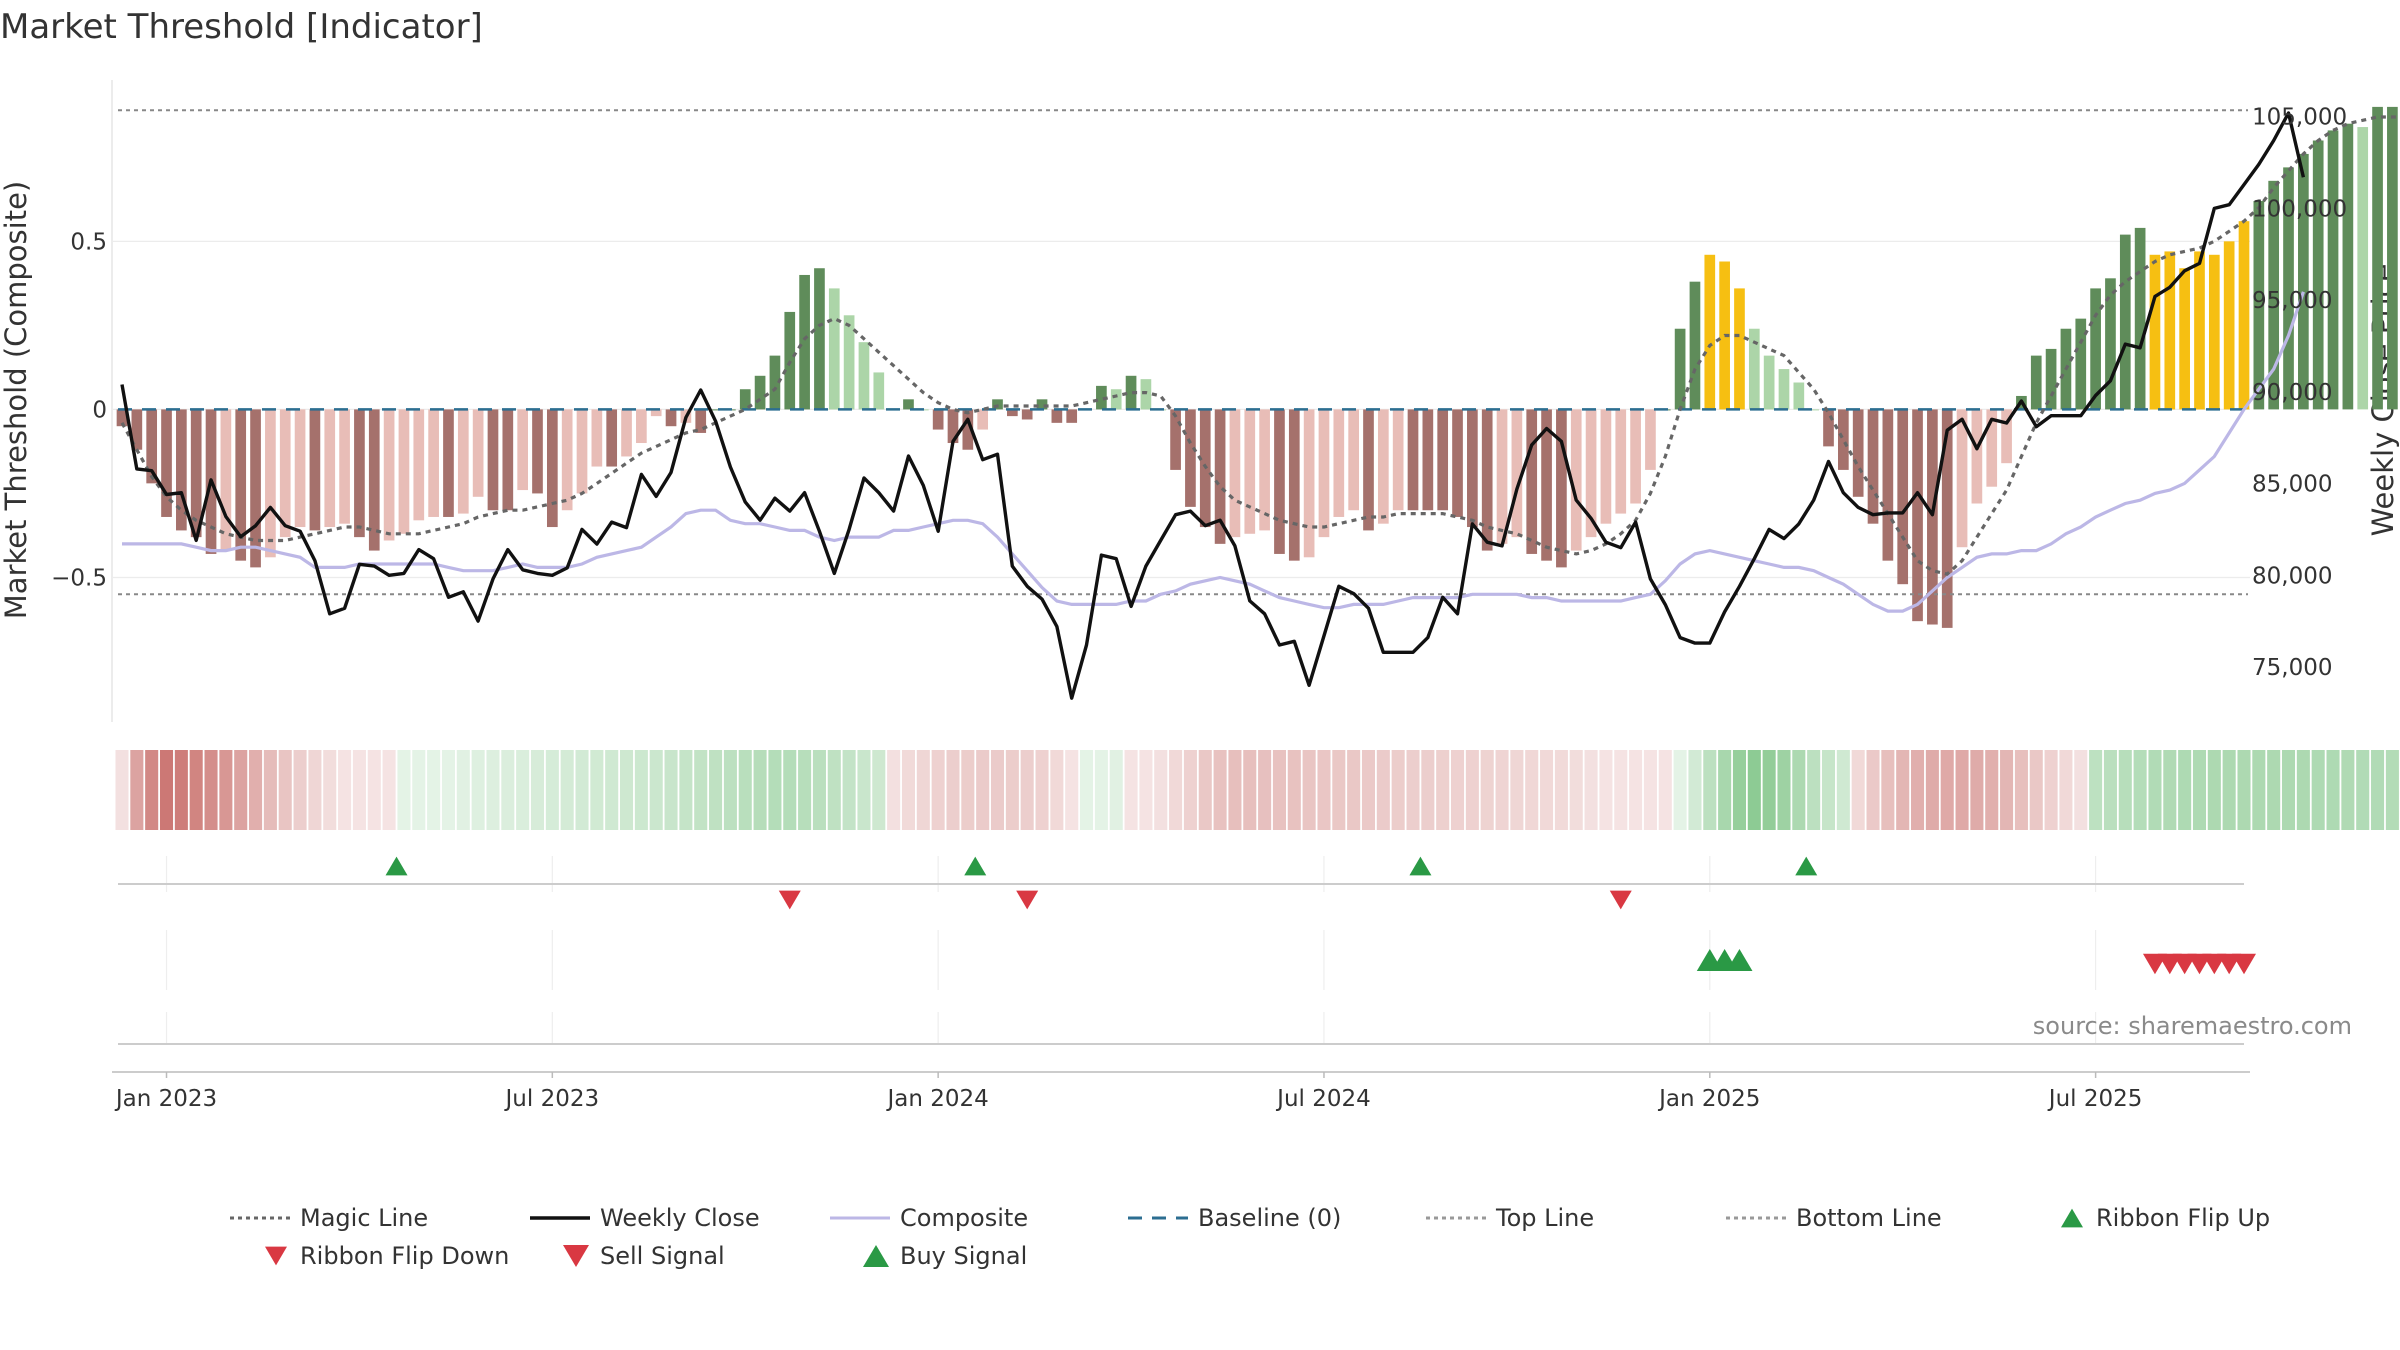  I want to click on legend-label: Ribbon Flip Down, so click(404, 1256).